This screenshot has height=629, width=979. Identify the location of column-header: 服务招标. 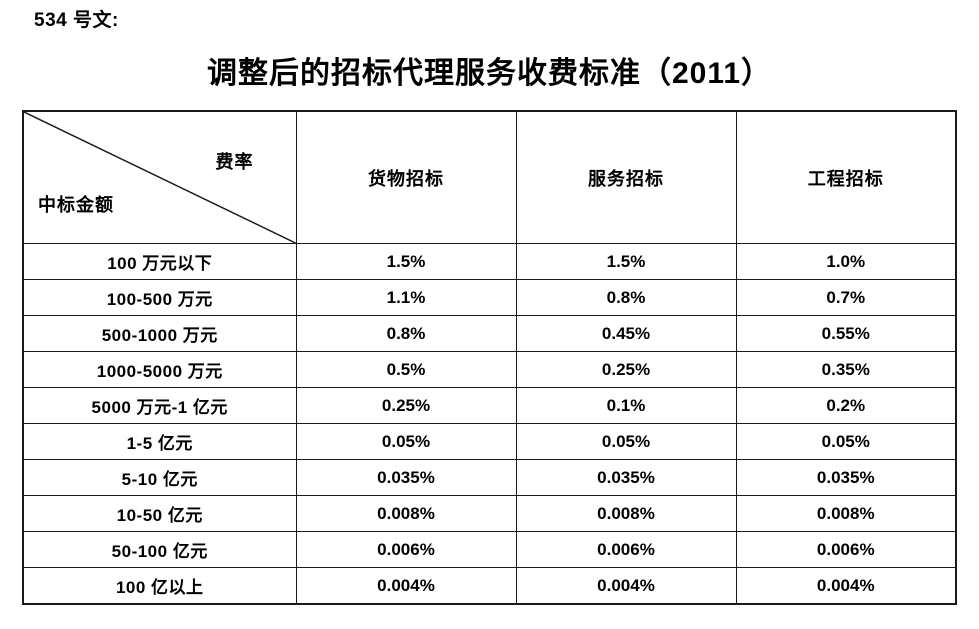
(626, 177).